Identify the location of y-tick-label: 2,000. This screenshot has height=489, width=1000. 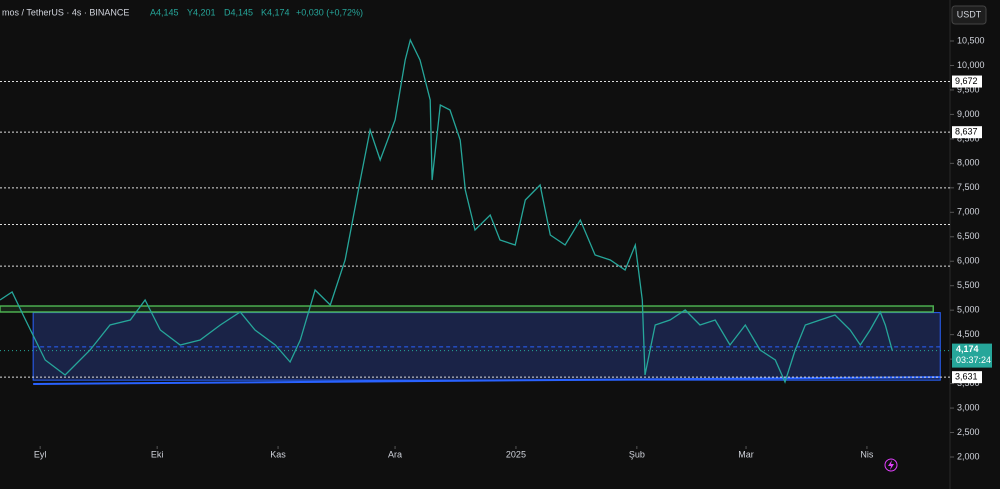
(968, 456).